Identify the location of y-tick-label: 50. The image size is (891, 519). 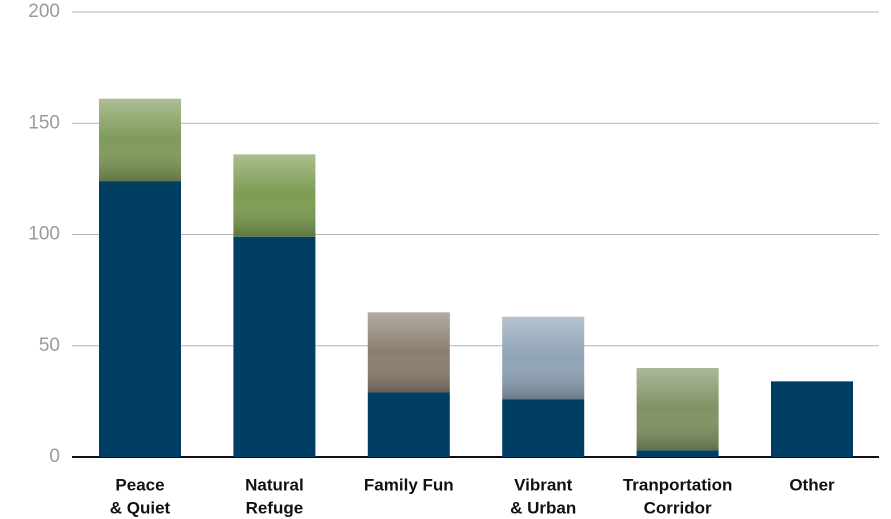
(49, 345).